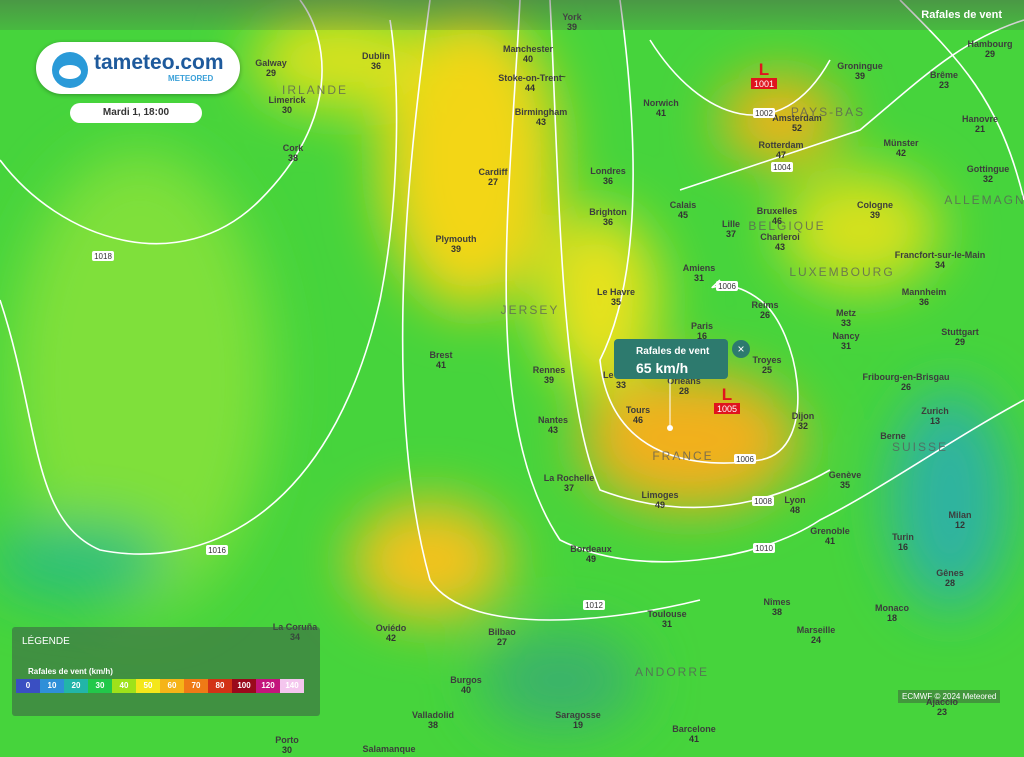 The width and height of the screenshot is (1024, 757). What do you see at coordinates (220, 686) in the screenshot?
I see `legend-stop: 80` at bounding box center [220, 686].